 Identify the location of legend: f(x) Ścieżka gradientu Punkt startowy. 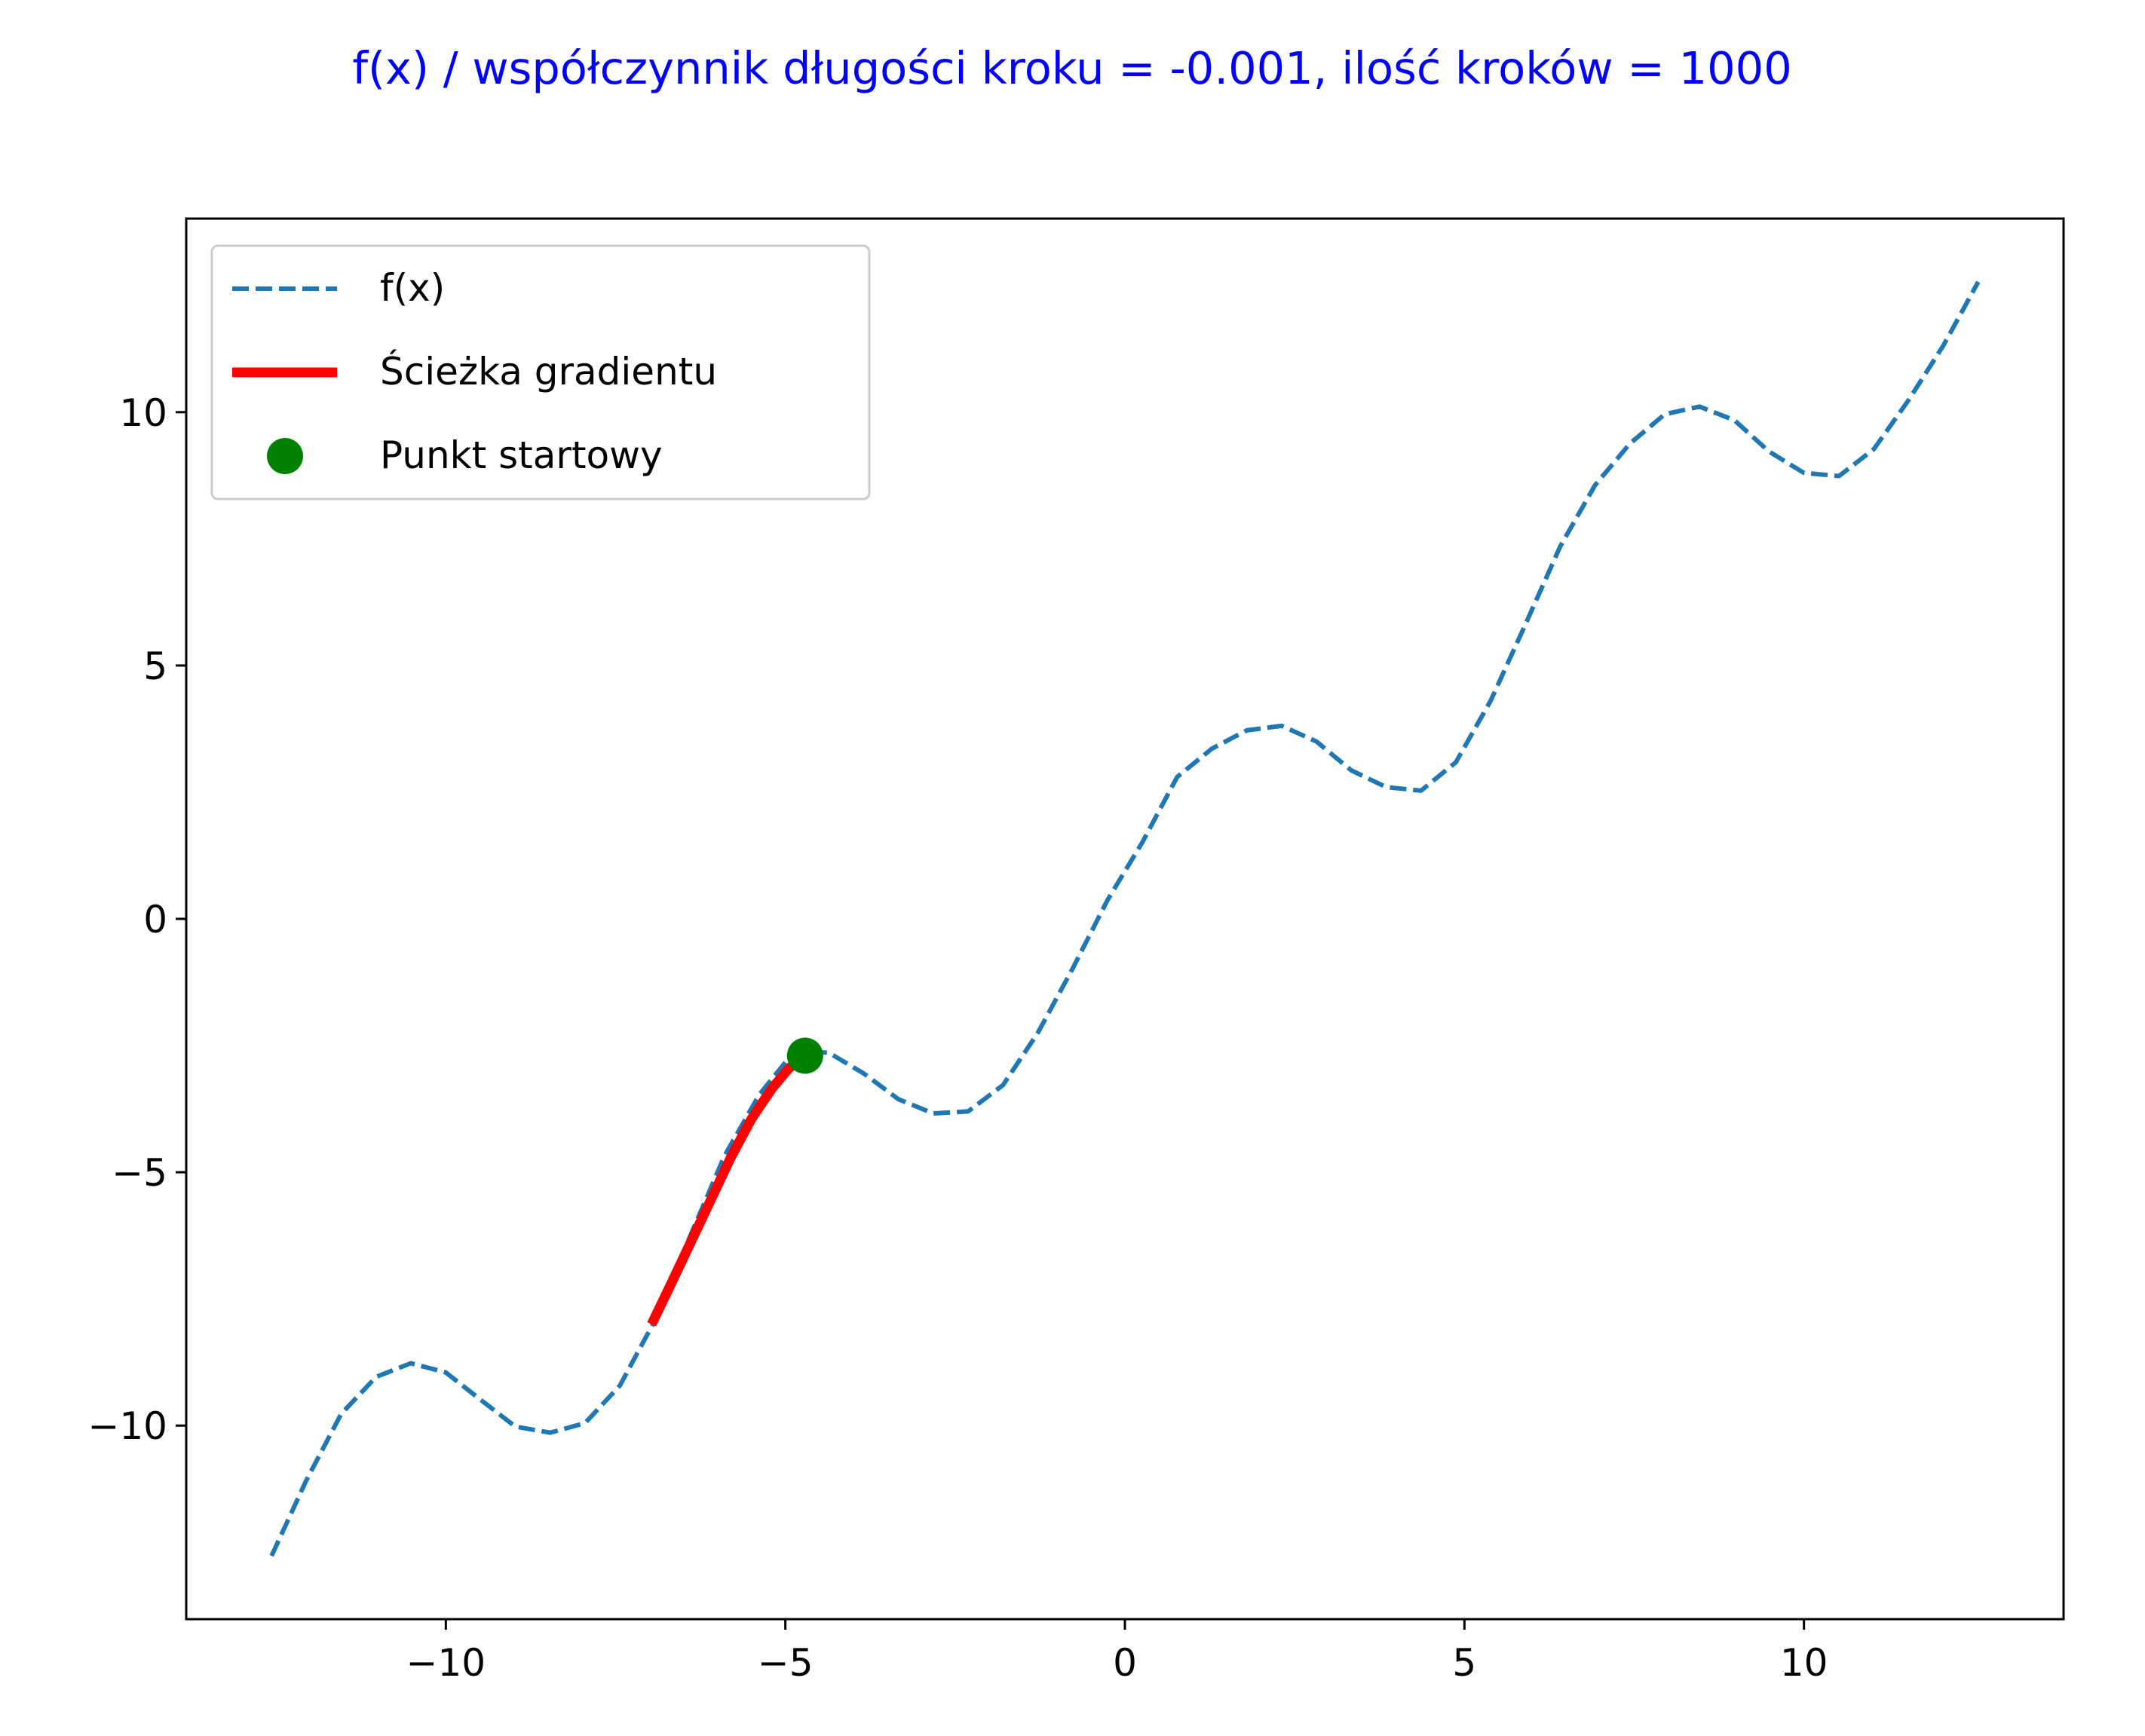
(540, 372).